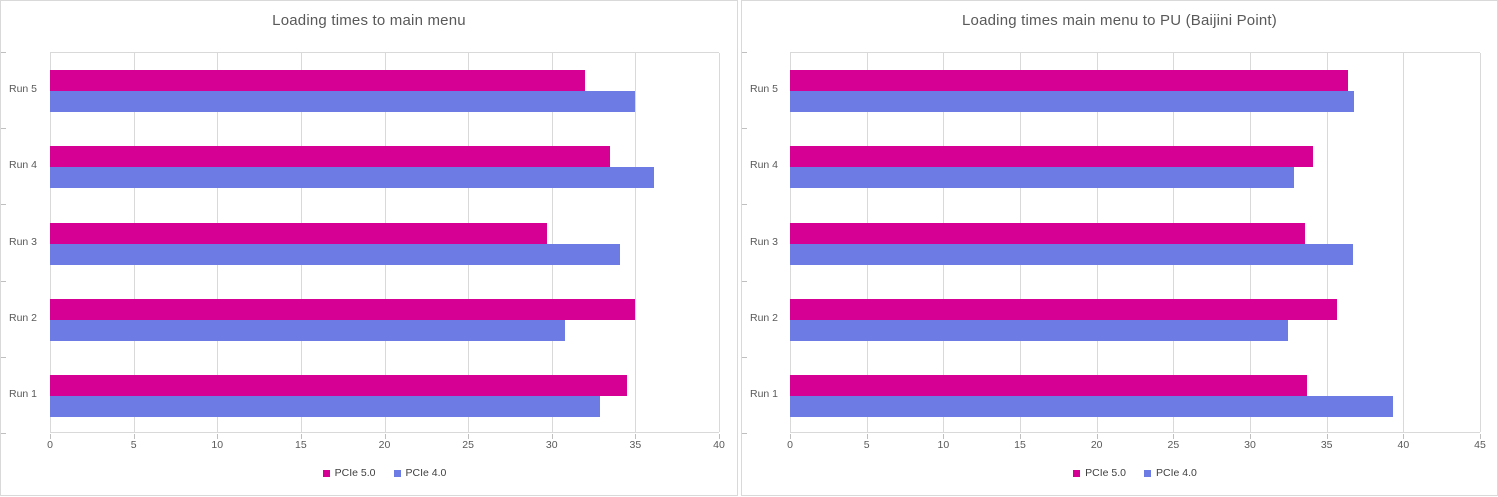  Describe the element at coordinates (1176, 473) in the screenshot. I see `legend-label-pcie-4-0: PCIe 4.0` at that location.